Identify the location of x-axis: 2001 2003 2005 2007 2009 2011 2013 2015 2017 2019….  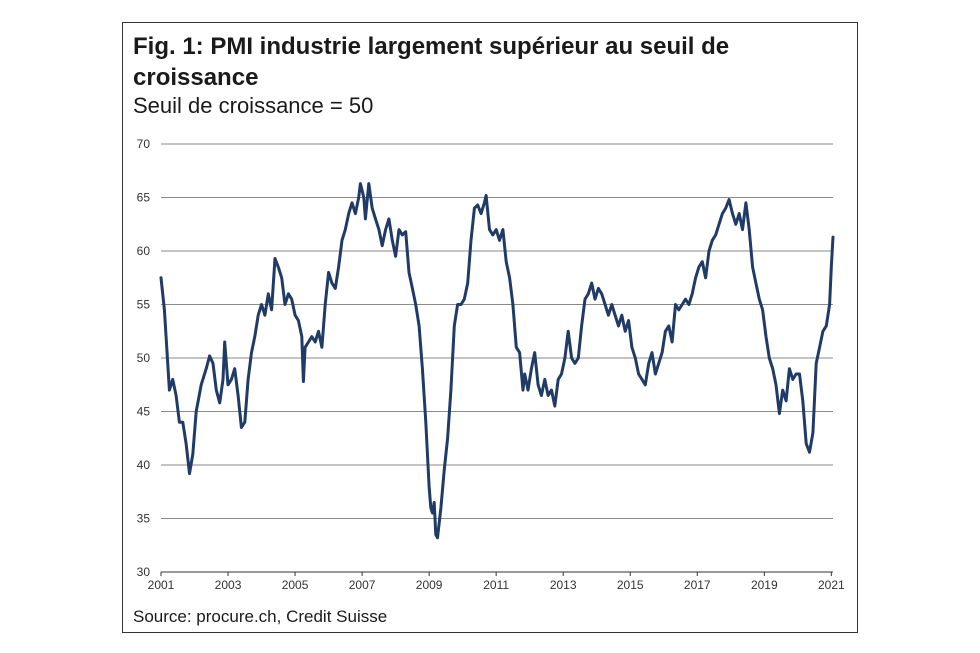
(496, 582).